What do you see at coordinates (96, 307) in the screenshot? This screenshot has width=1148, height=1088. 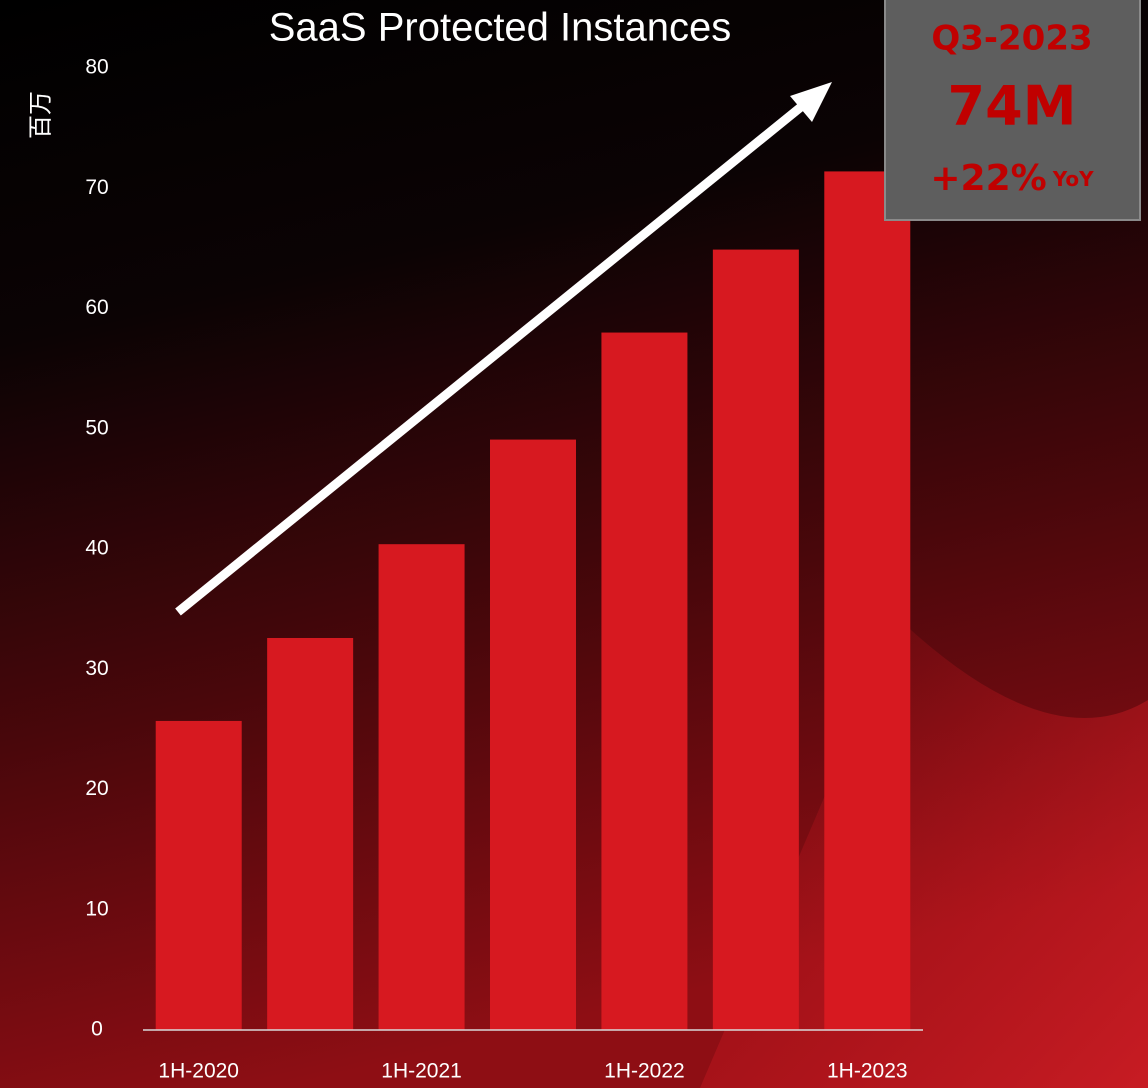 I see `y-tick-label: 60` at bounding box center [96, 307].